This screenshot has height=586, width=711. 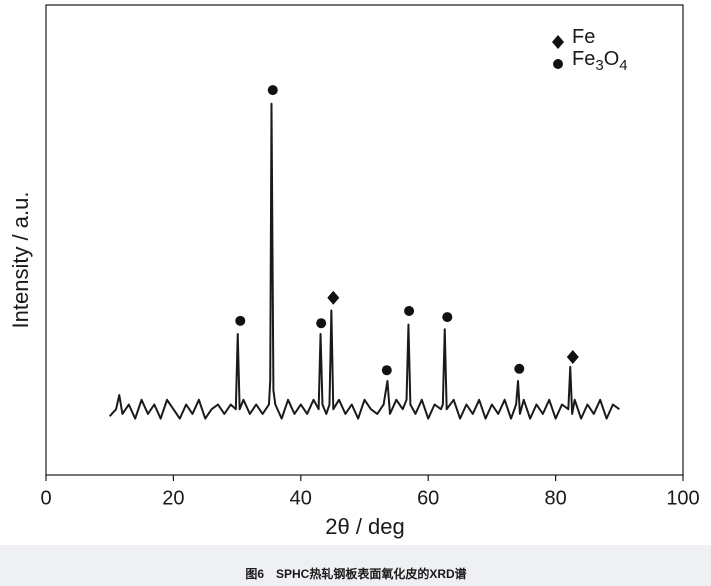 I want to click on caption-band, so click(x=355, y=565).